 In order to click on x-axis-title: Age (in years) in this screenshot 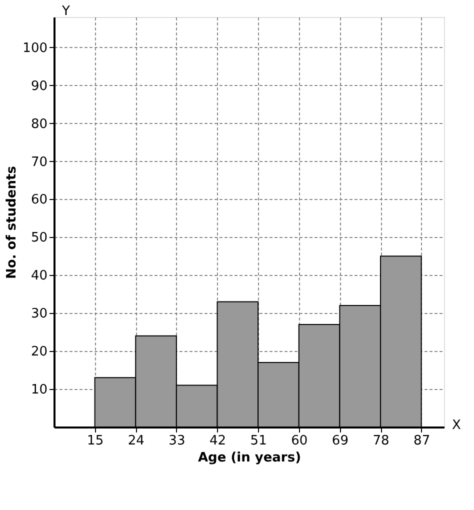, I will do `click(250, 458)`.